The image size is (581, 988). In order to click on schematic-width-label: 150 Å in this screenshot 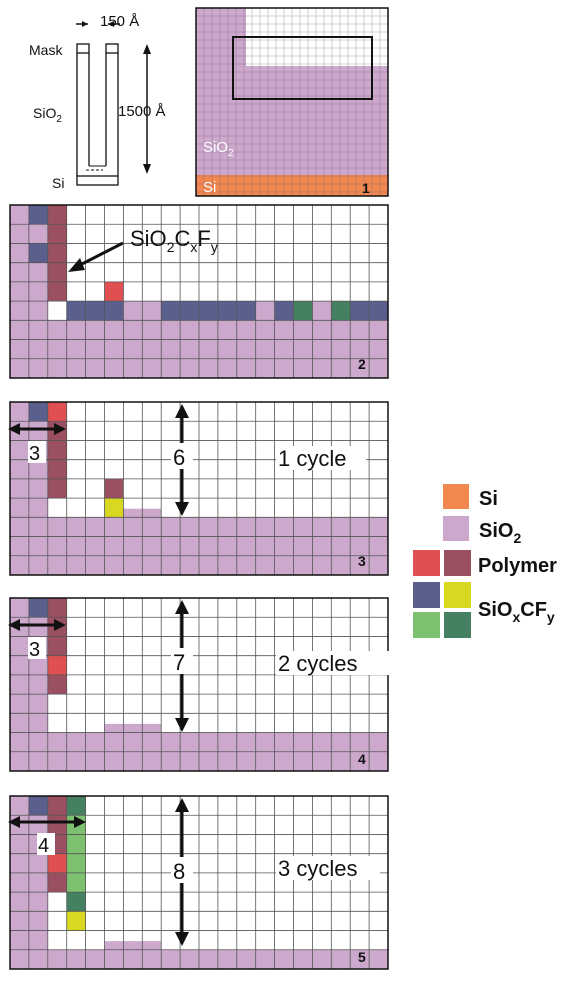, I will do `click(119, 21)`.